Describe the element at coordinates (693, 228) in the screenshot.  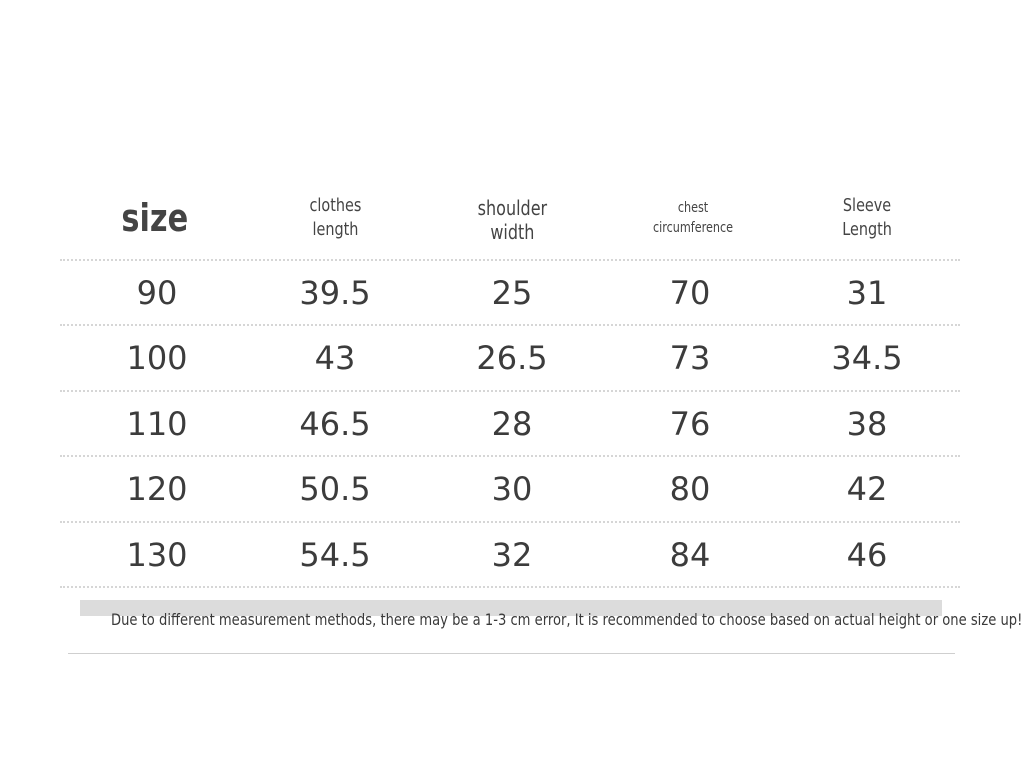
I see `header-line: circumference` at that location.